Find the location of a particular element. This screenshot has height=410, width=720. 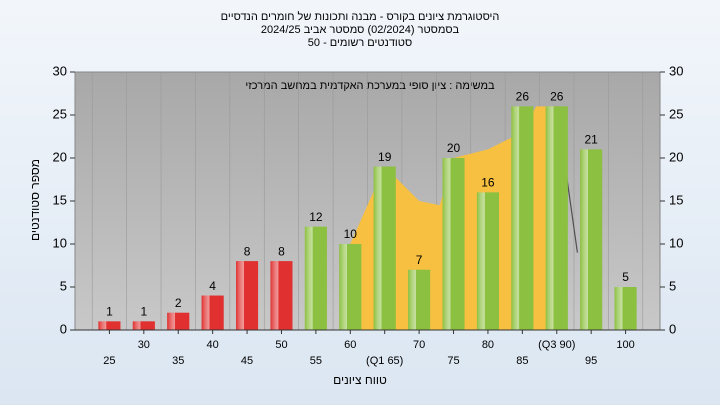

x-tick-label: 60 is located at coordinates (350, 345).